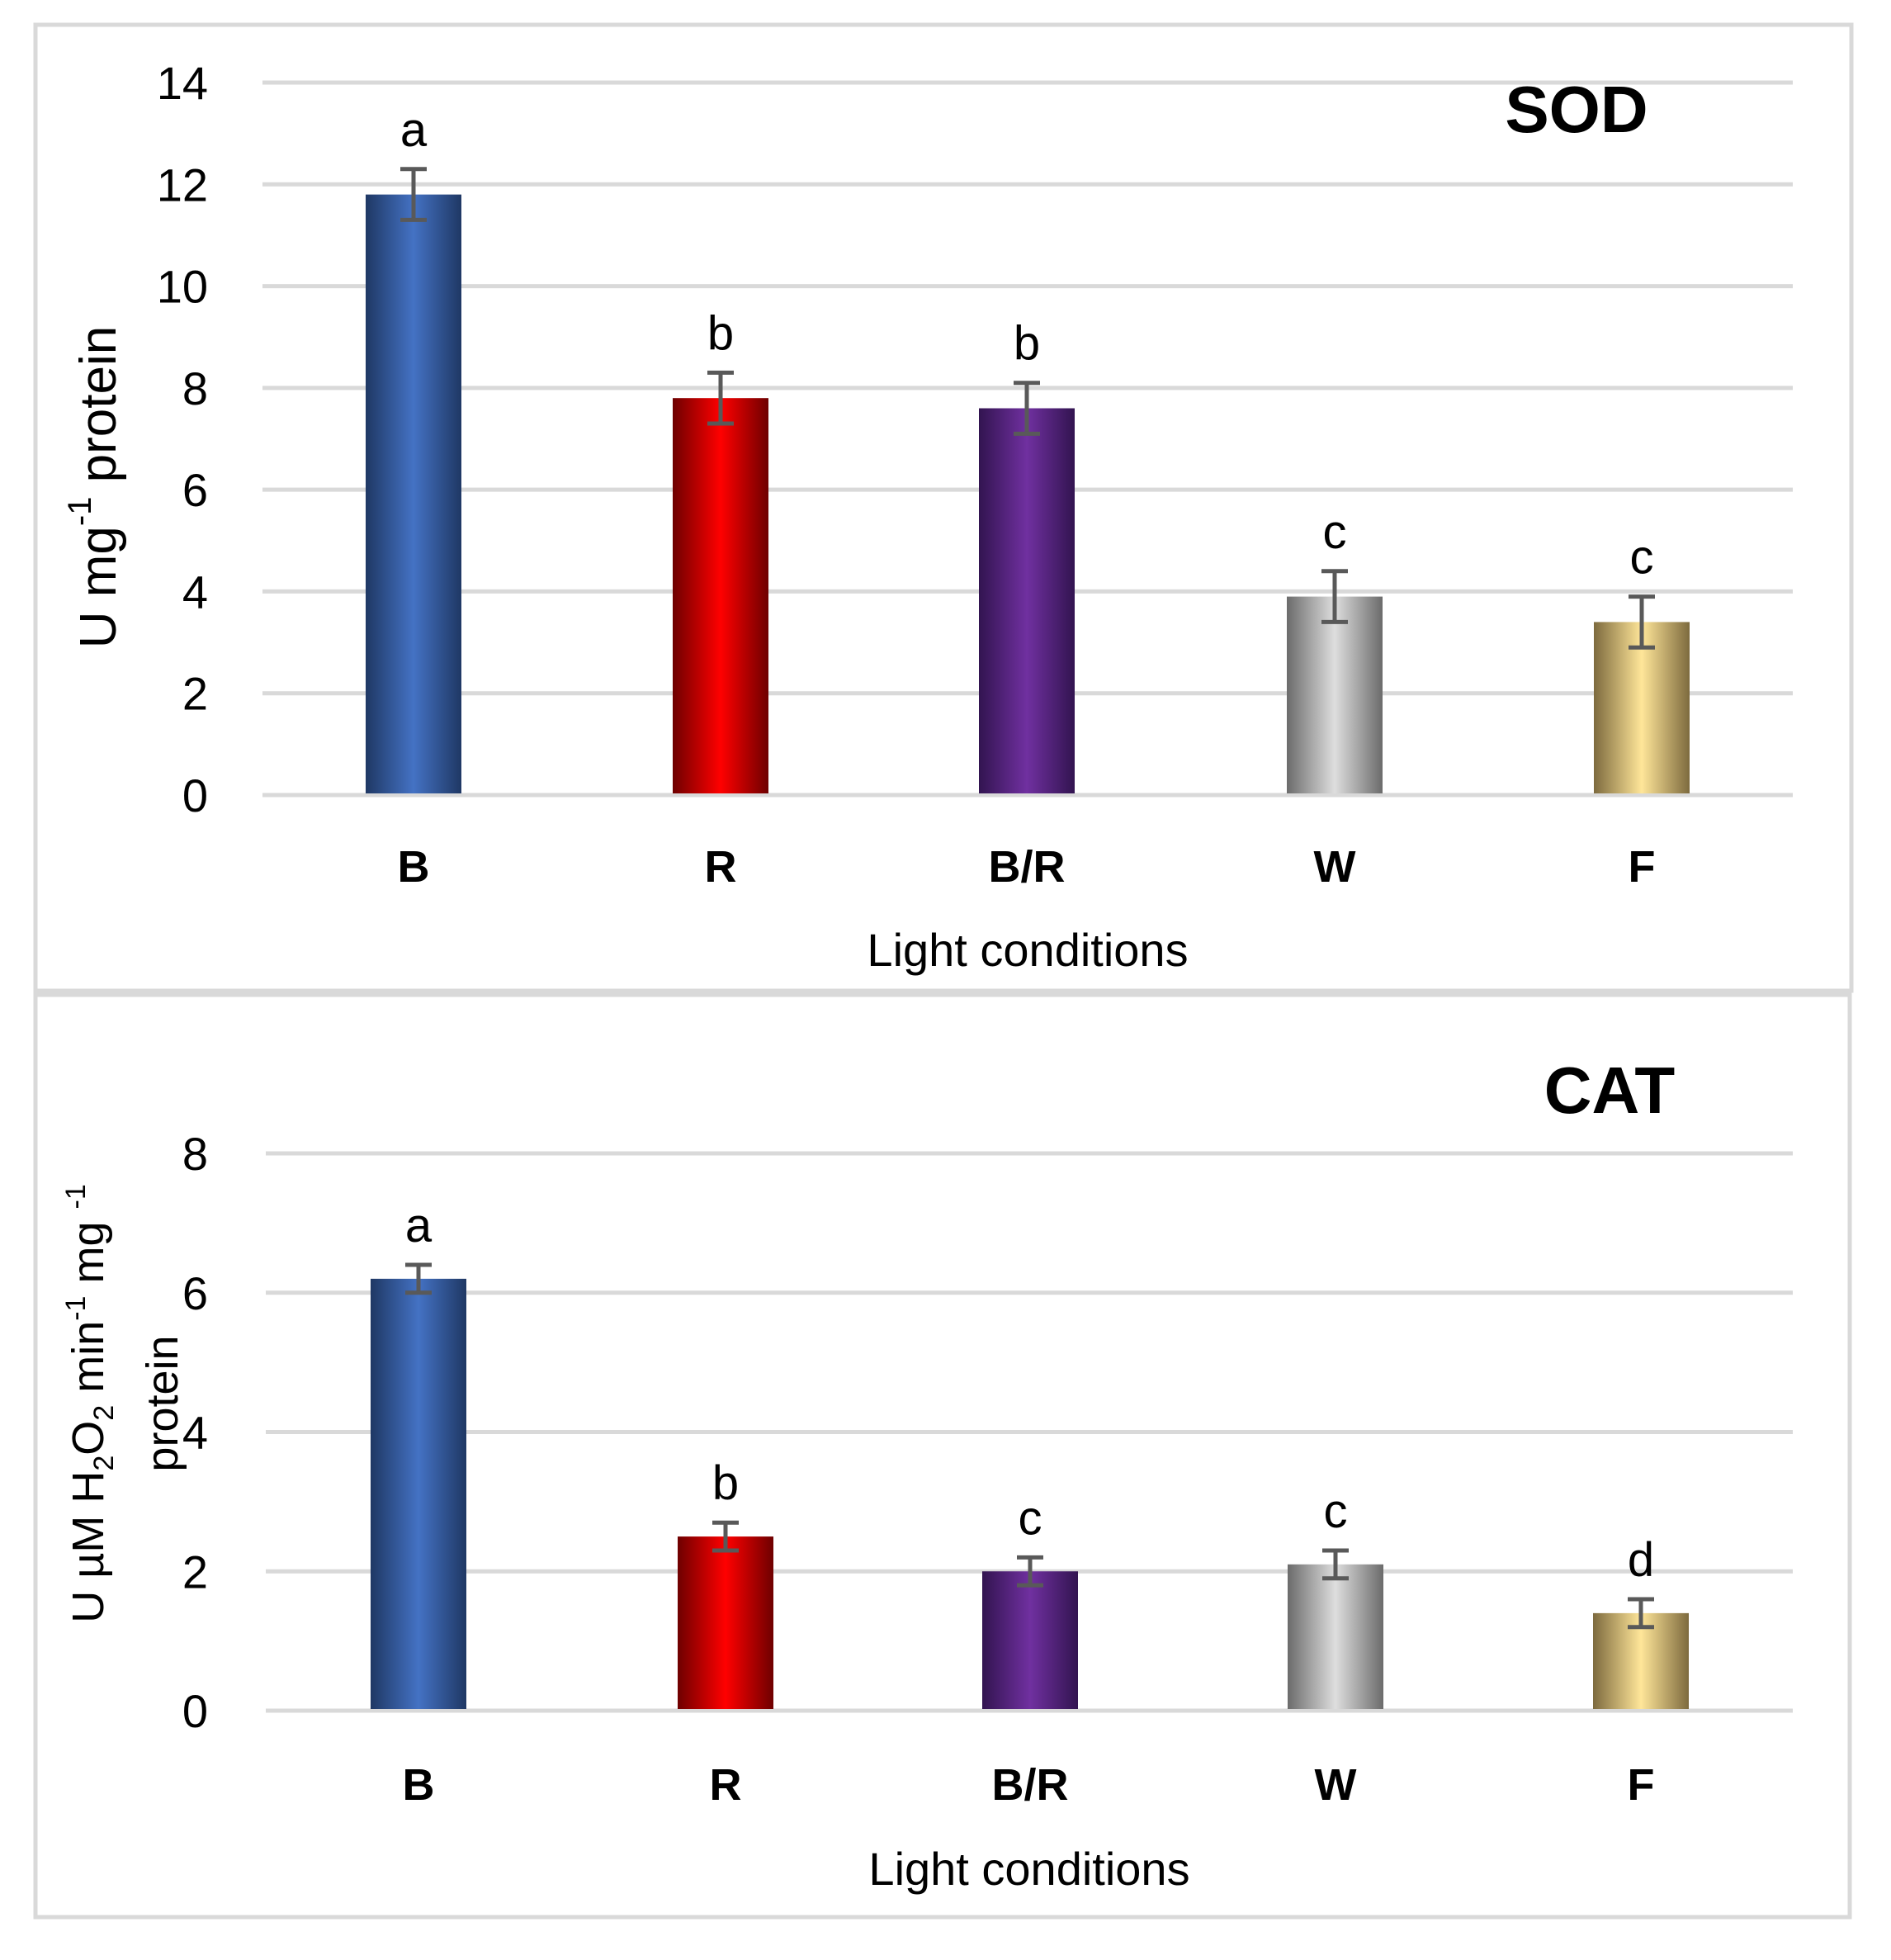 The height and width of the screenshot is (1960, 1891). I want to click on sod-title: SOD, so click(1576, 109).